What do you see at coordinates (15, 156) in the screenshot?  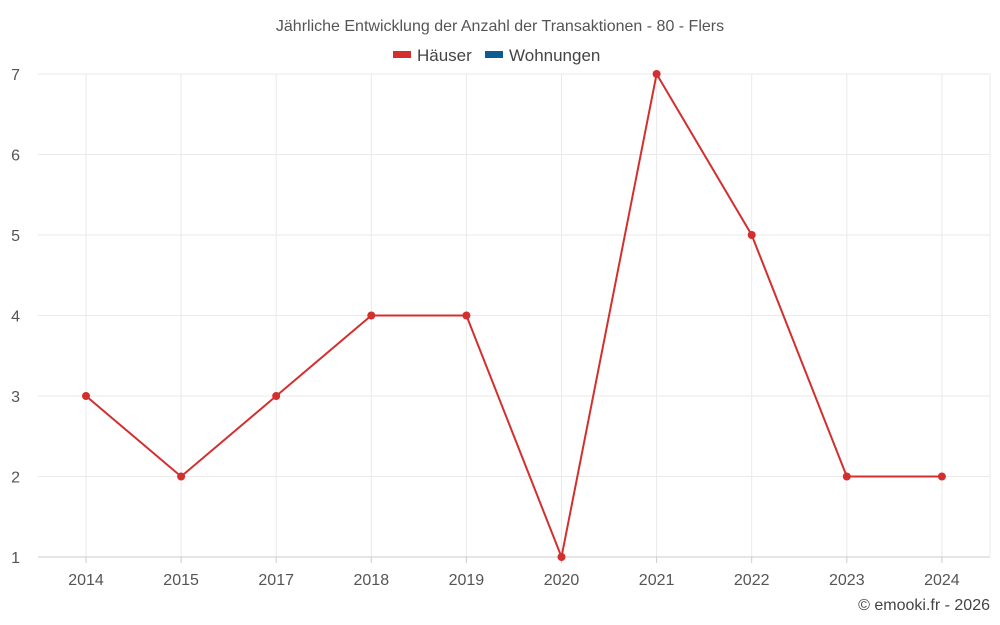 I see `y-tick-label: 6` at bounding box center [15, 156].